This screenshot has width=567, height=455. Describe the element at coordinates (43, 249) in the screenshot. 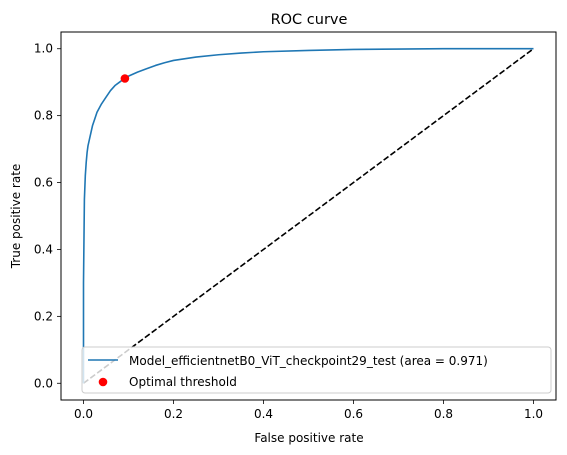

I see `y-tick-label: 0.4` at that location.